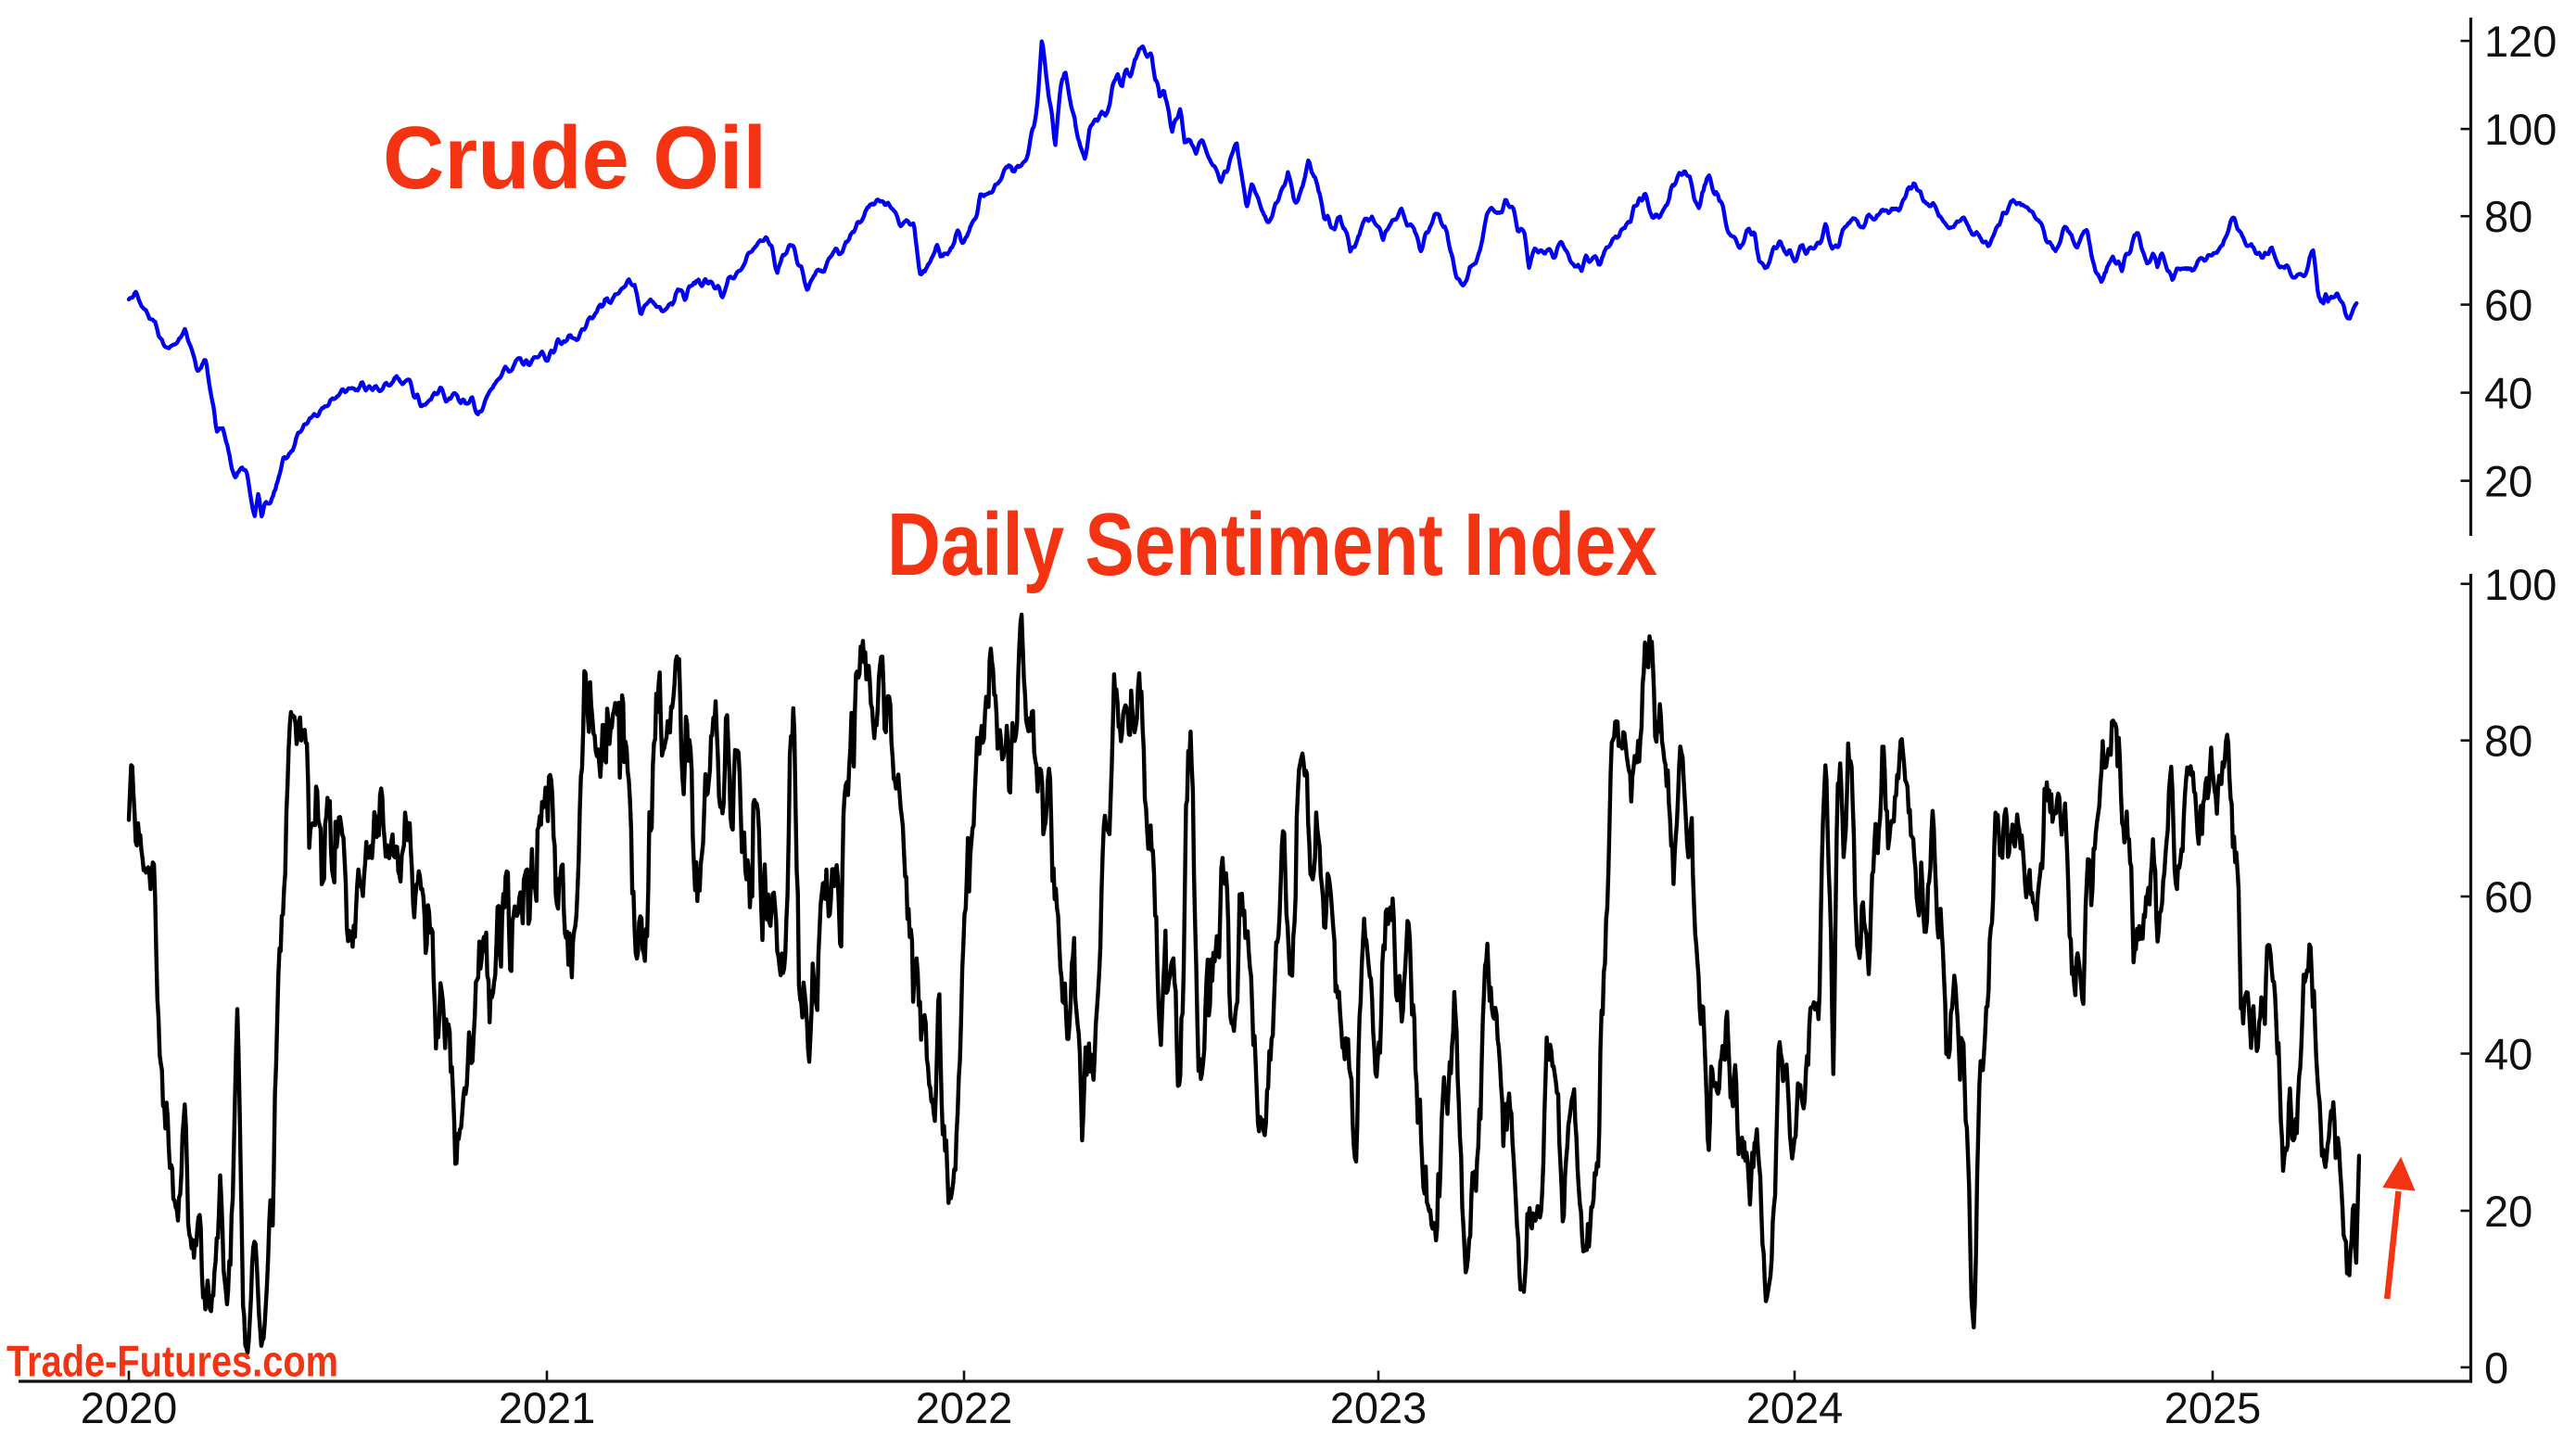  What do you see at coordinates (129, 1407) in the screenshot?
I see `svg-text: 2020` at bounding box center [129, 1407].